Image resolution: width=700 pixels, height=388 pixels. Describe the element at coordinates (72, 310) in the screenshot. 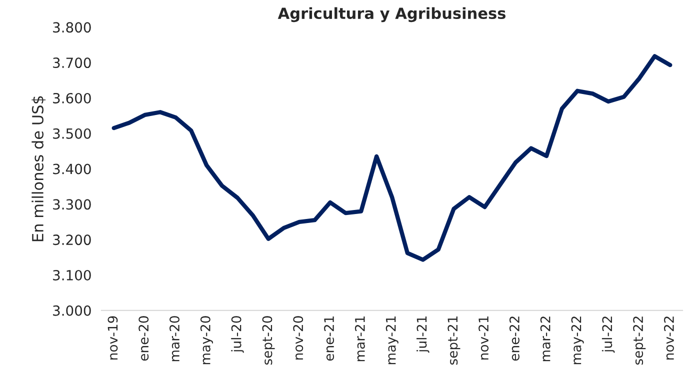

I see `y-tick-label: 3.000` at that location.